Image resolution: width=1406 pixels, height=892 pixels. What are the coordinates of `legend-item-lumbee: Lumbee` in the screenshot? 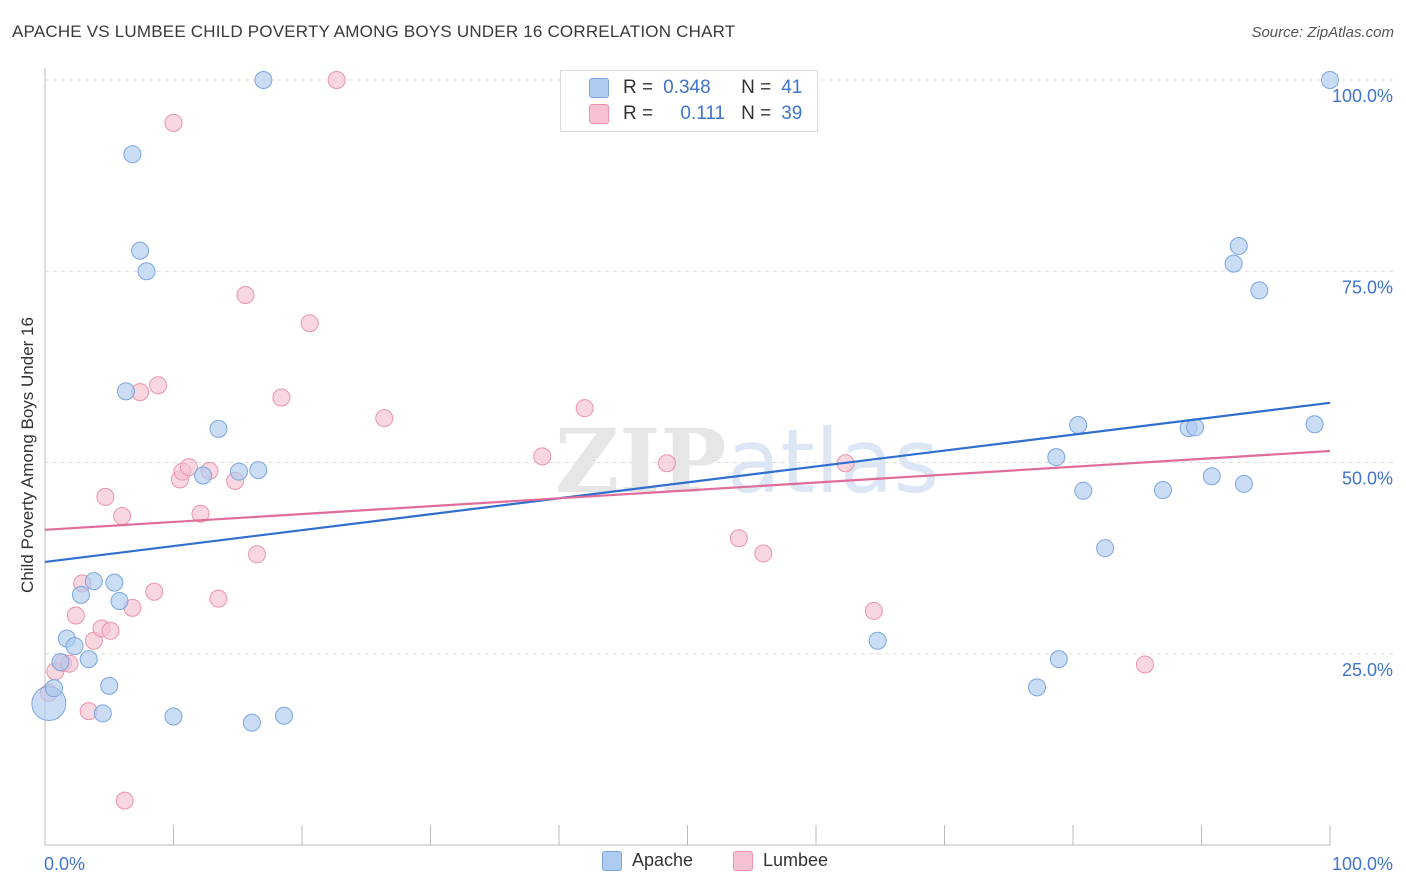 It's located at (780, 860).